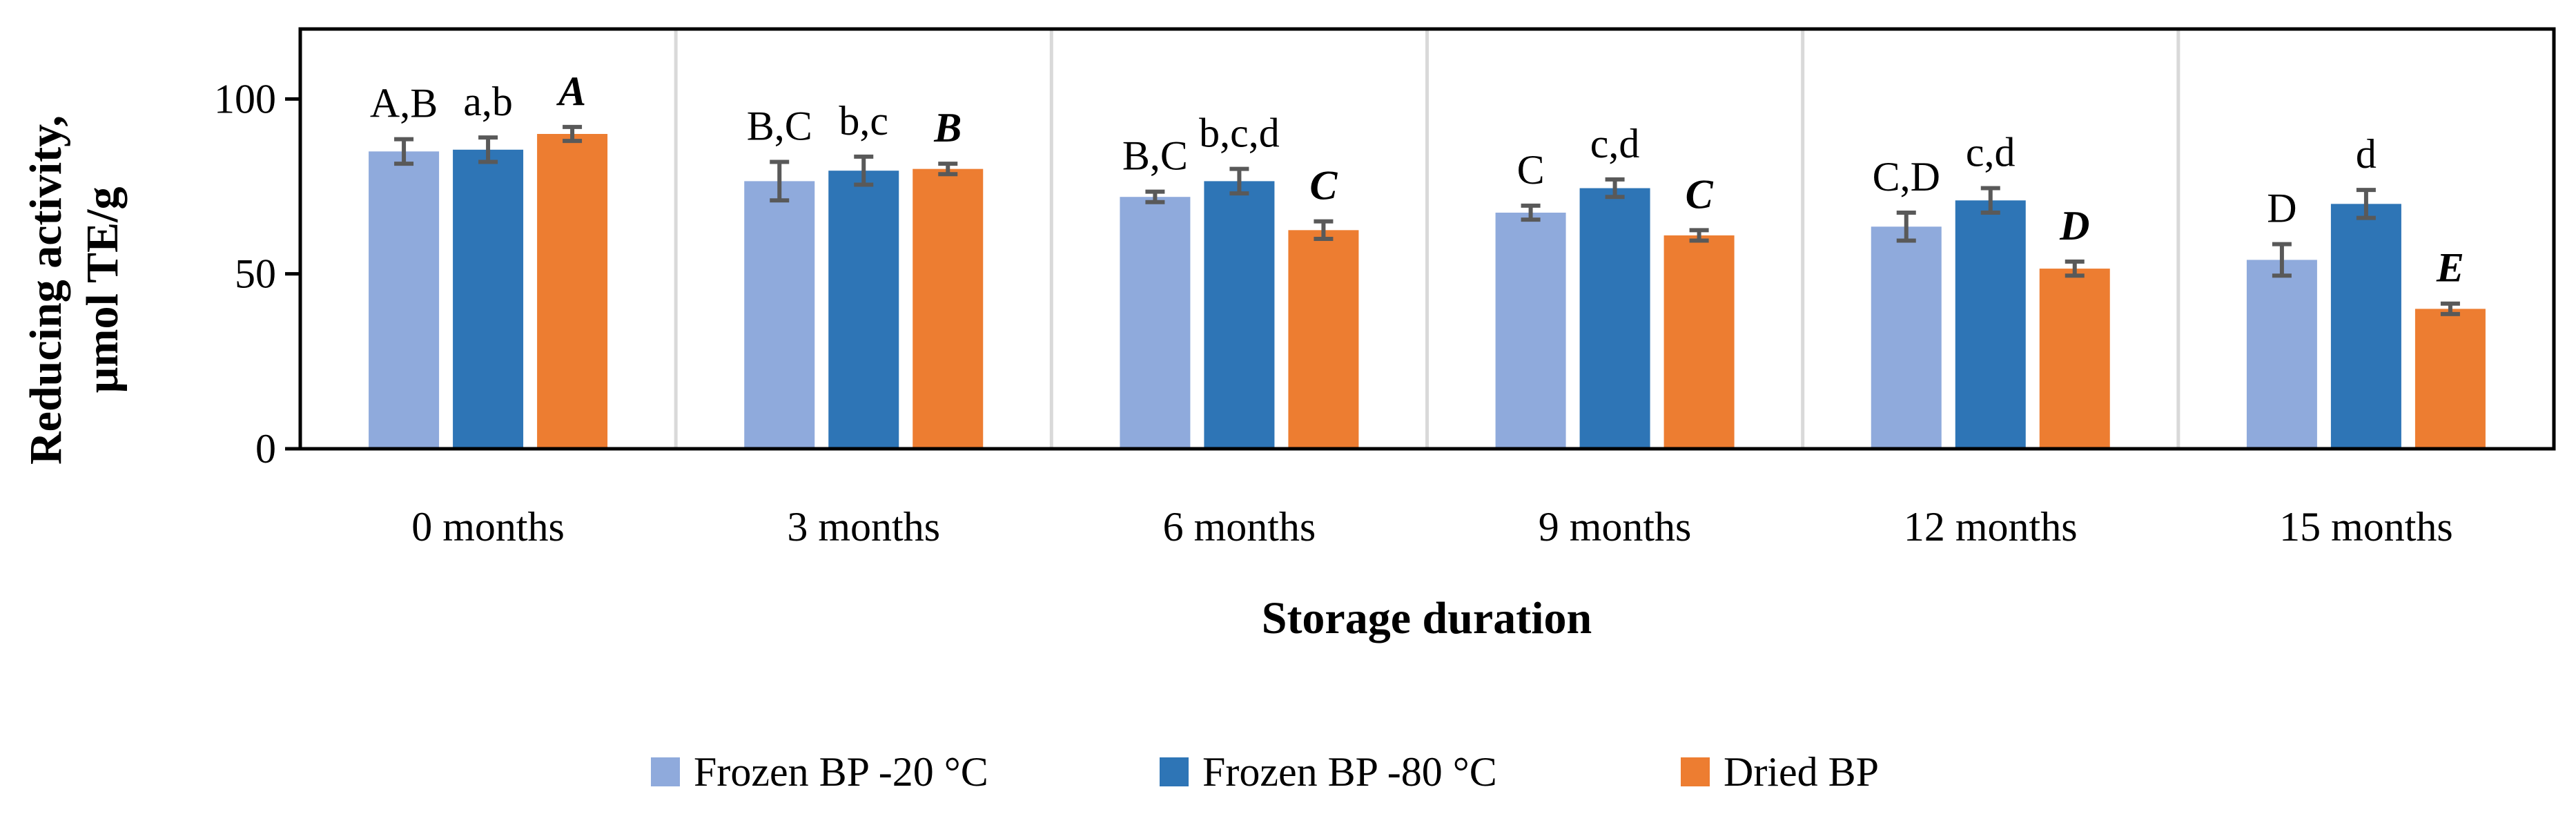  What do you see at coordinates (404, 103) in the screenshot?
I see `bar-data-label: A,B` at bounding box center [404, 103].